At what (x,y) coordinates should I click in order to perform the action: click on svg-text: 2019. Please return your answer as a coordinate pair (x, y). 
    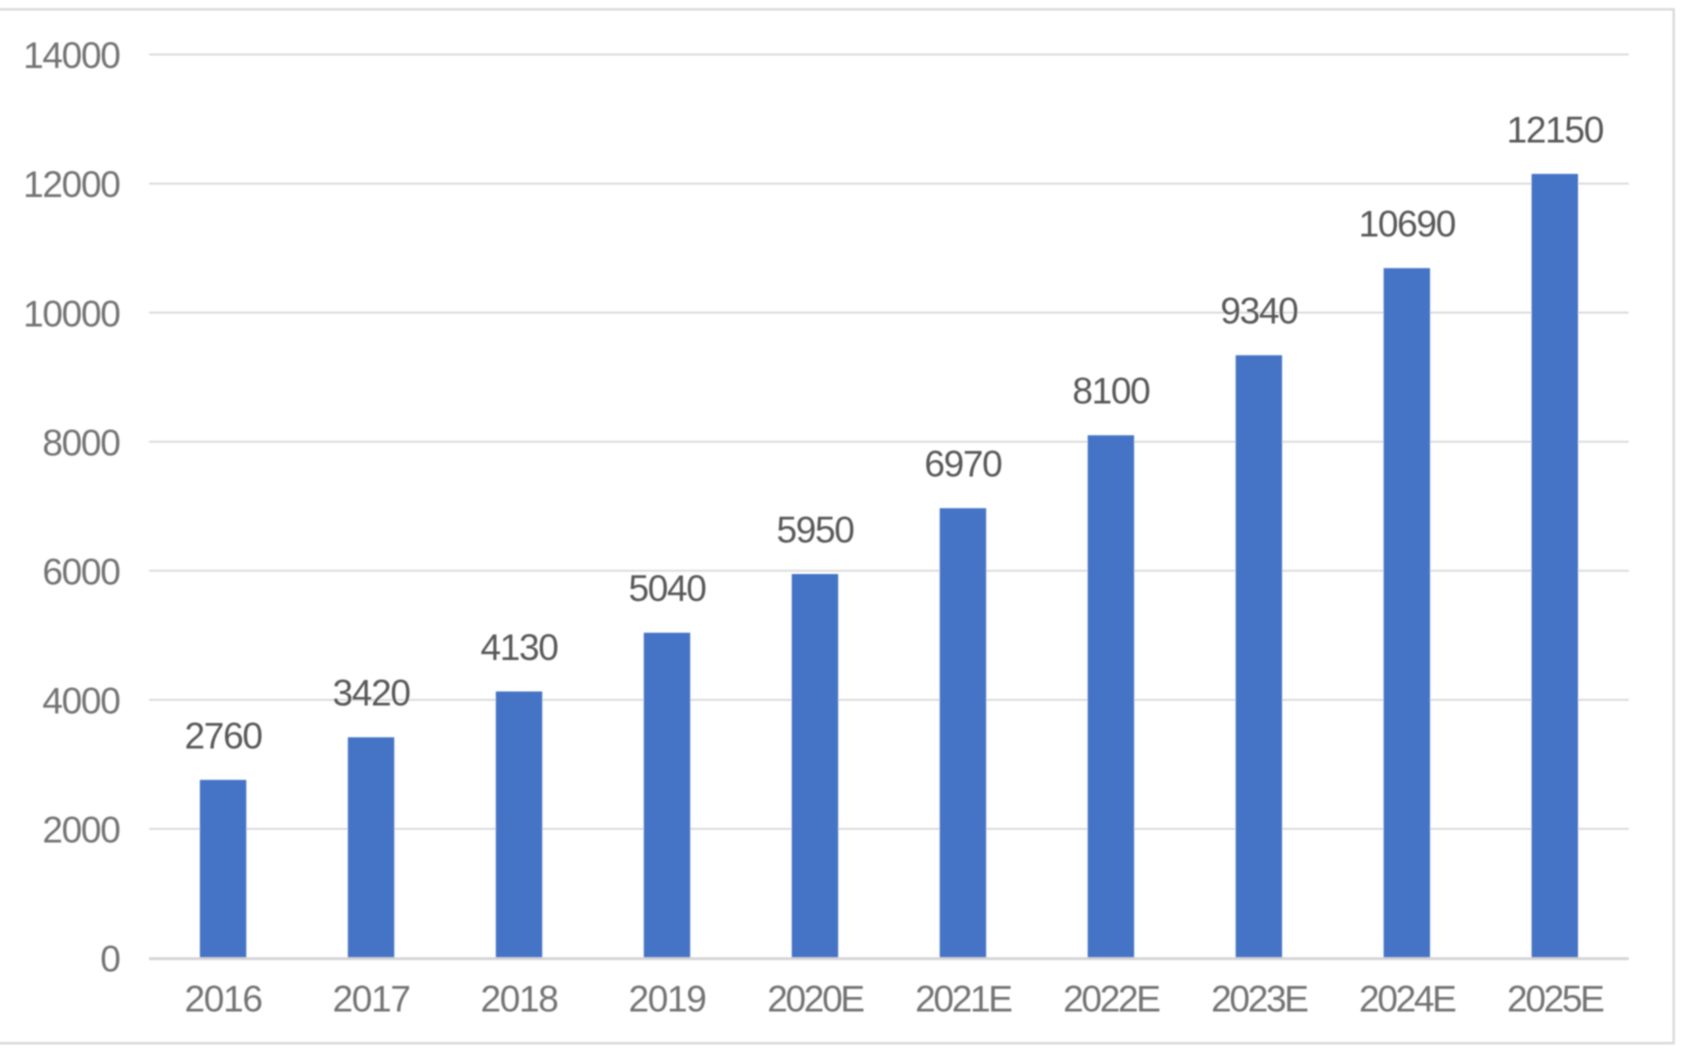
    Looking at the image, I should click on (666, 999).